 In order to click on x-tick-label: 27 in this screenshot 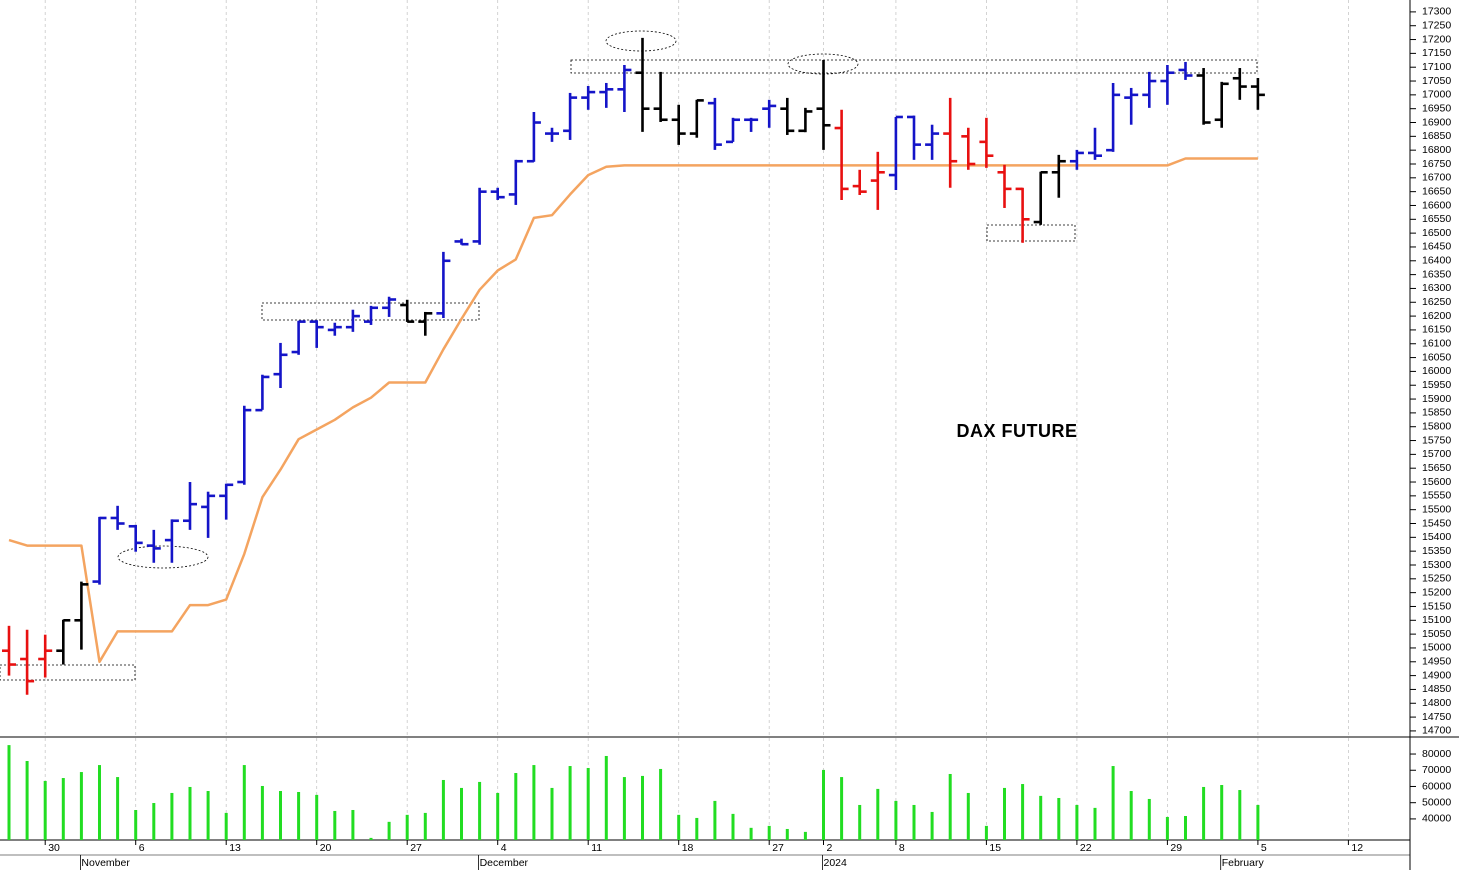, I will do `click(778, 848)`.